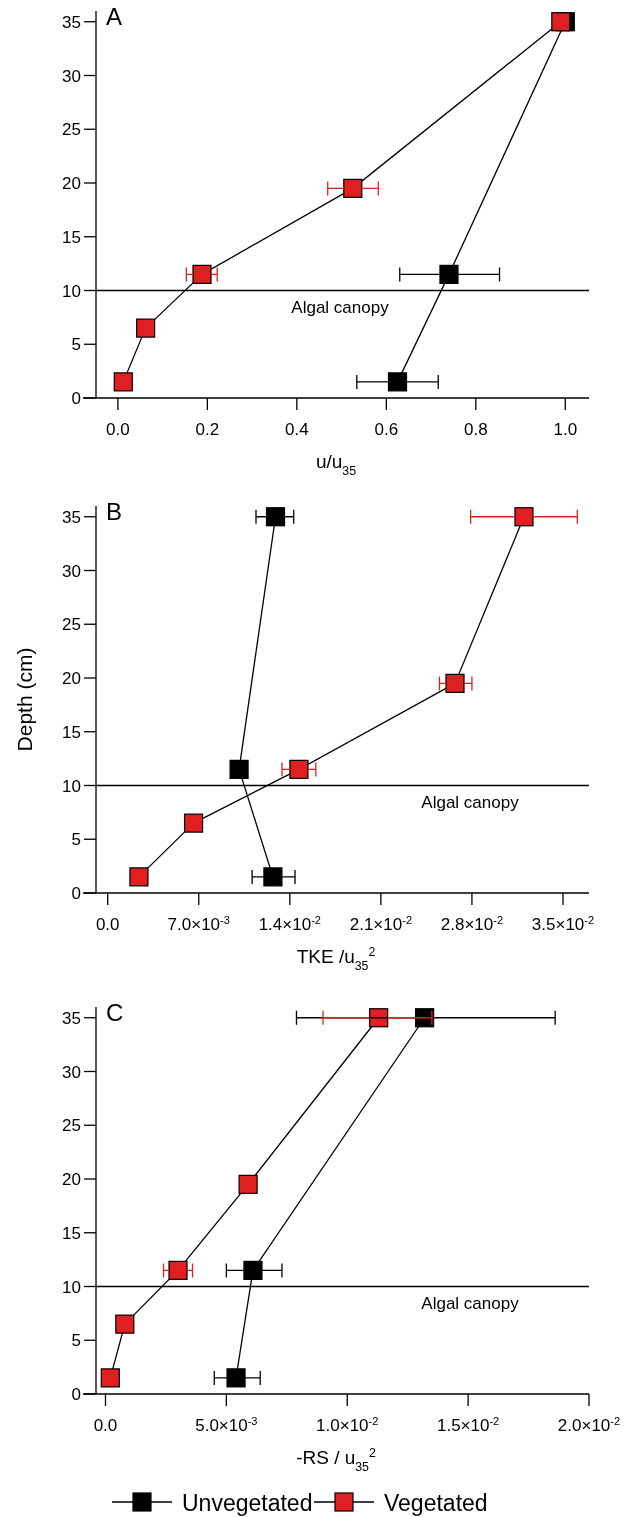  What do you see at coordinates (297, 429) in the screenshot?
I see `x-tick-label: 0.4` at bounding box center [297, 429].